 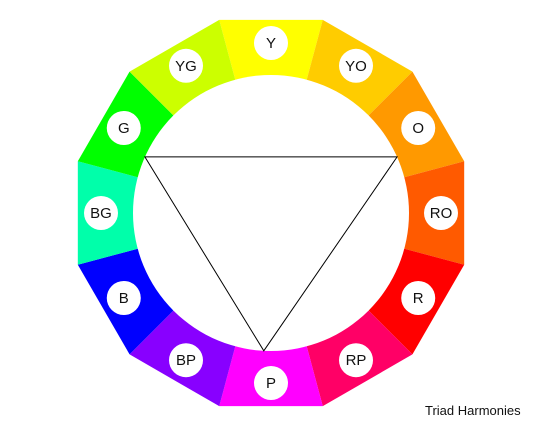 I want to click on label-badge-r, so click(x=418, y=298).